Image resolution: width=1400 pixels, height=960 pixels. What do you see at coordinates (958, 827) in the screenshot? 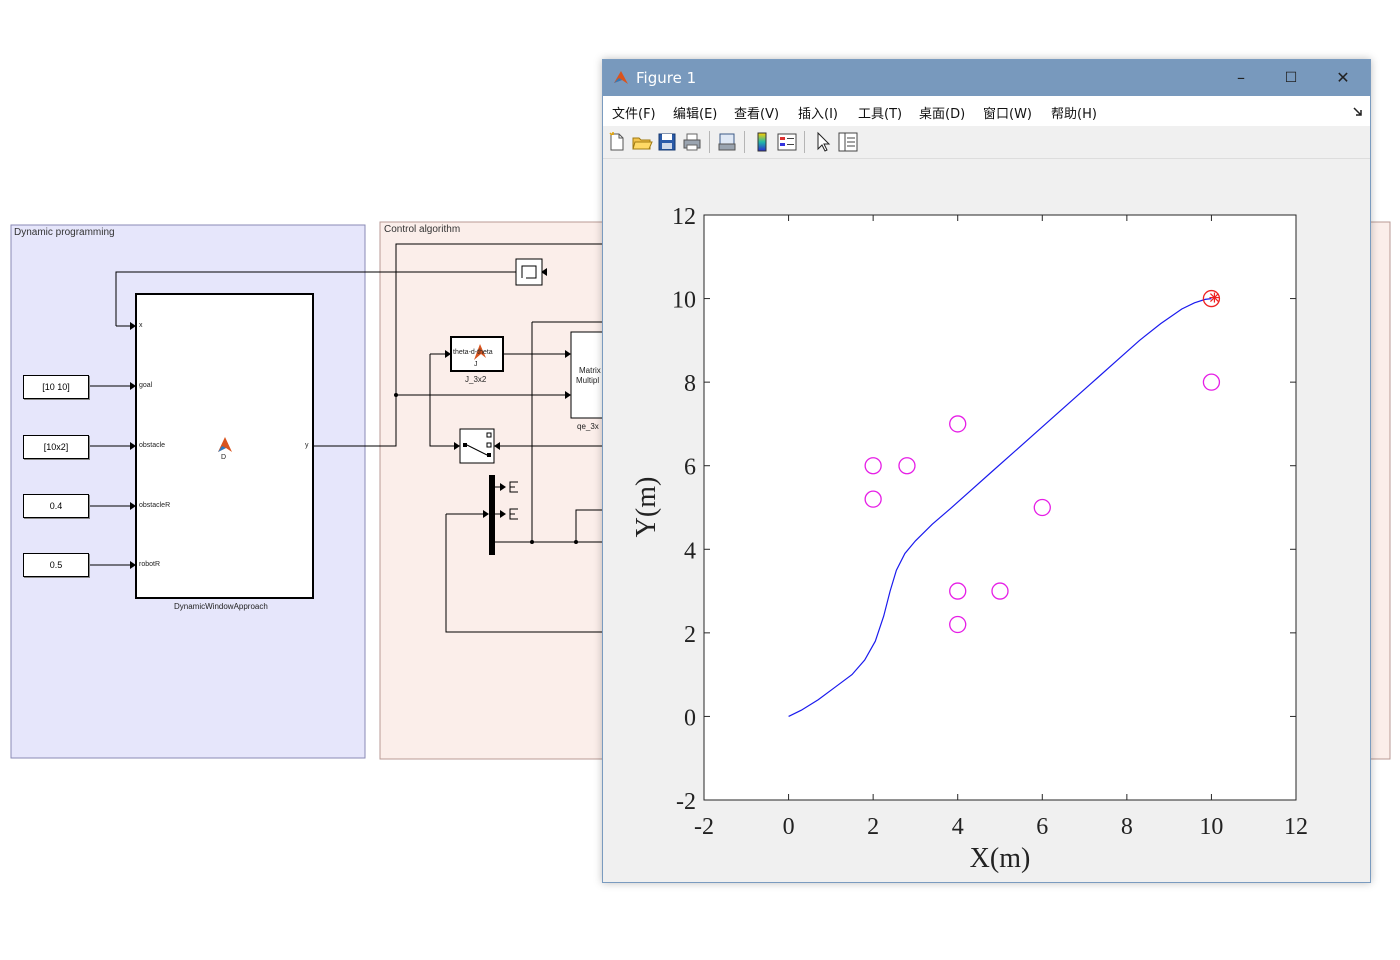
I see `x-tick-label: 4` at bounding box center [958, 827].